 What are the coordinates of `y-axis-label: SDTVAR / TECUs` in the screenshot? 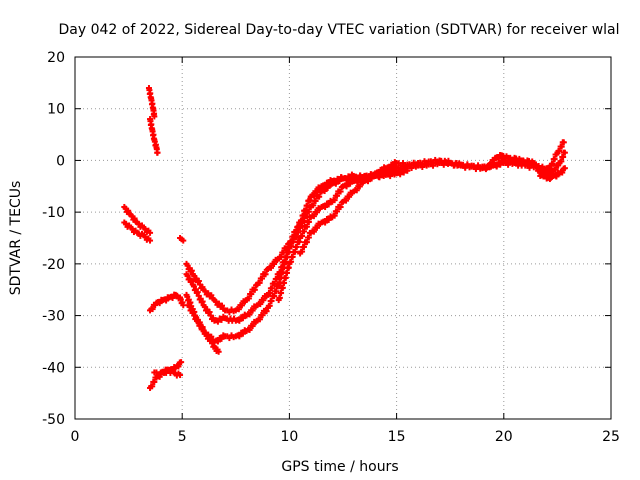 It's located at (16, 238).